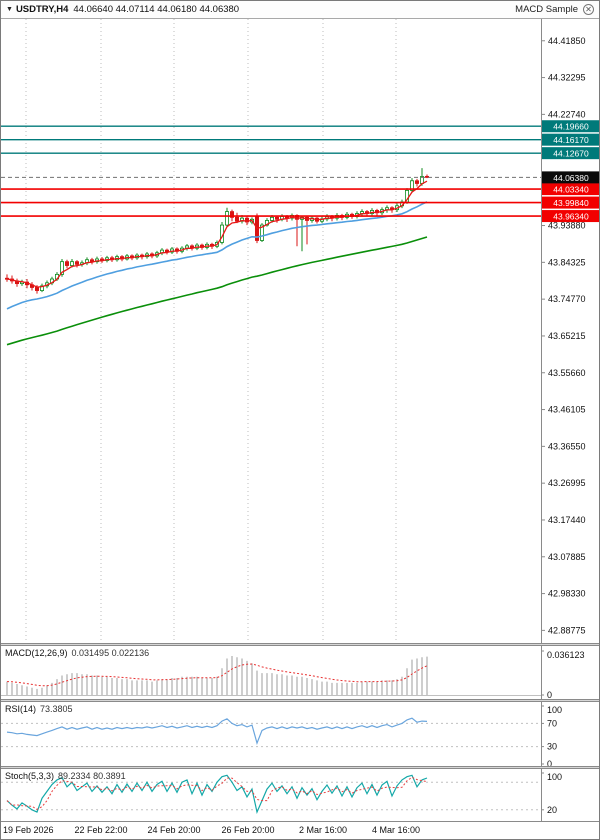 The height and width of the screenshot is (840, 600). Describe the element at coordinates (217, 231) in the screenshot. I see `candlesticks` at that location.